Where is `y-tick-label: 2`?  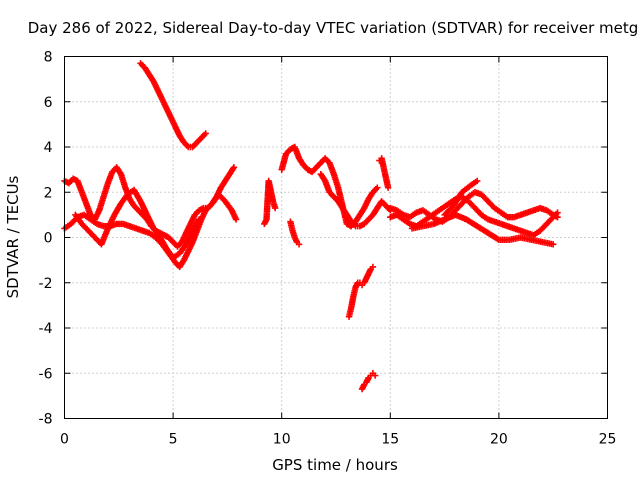
y-tick-label: 2 is located at coordinates (48, 193).